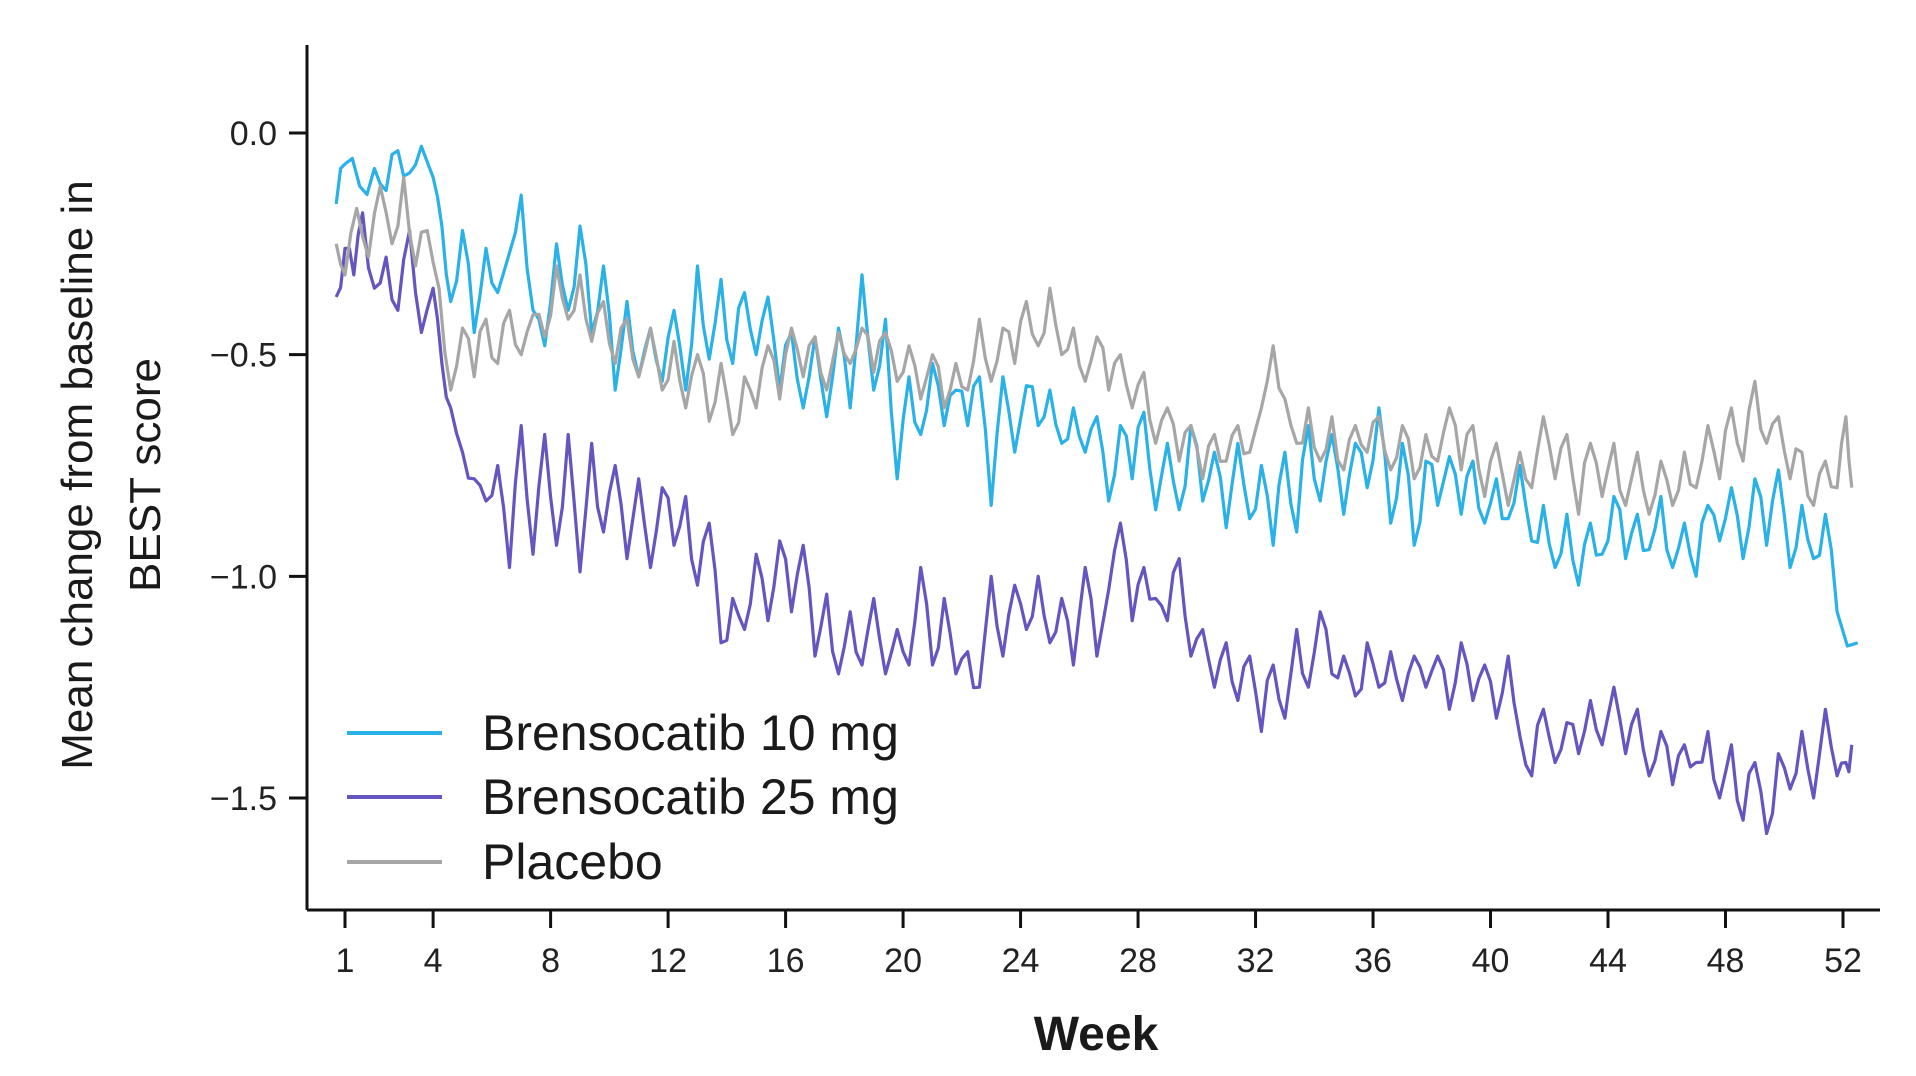 Image resolution: width=1916 pixels, height=1076 pixels. What do you see at coordinates (1608, 961) in the screenshot?
I see `x-tick-label-44: 44` at bounding box center [1608, 961].